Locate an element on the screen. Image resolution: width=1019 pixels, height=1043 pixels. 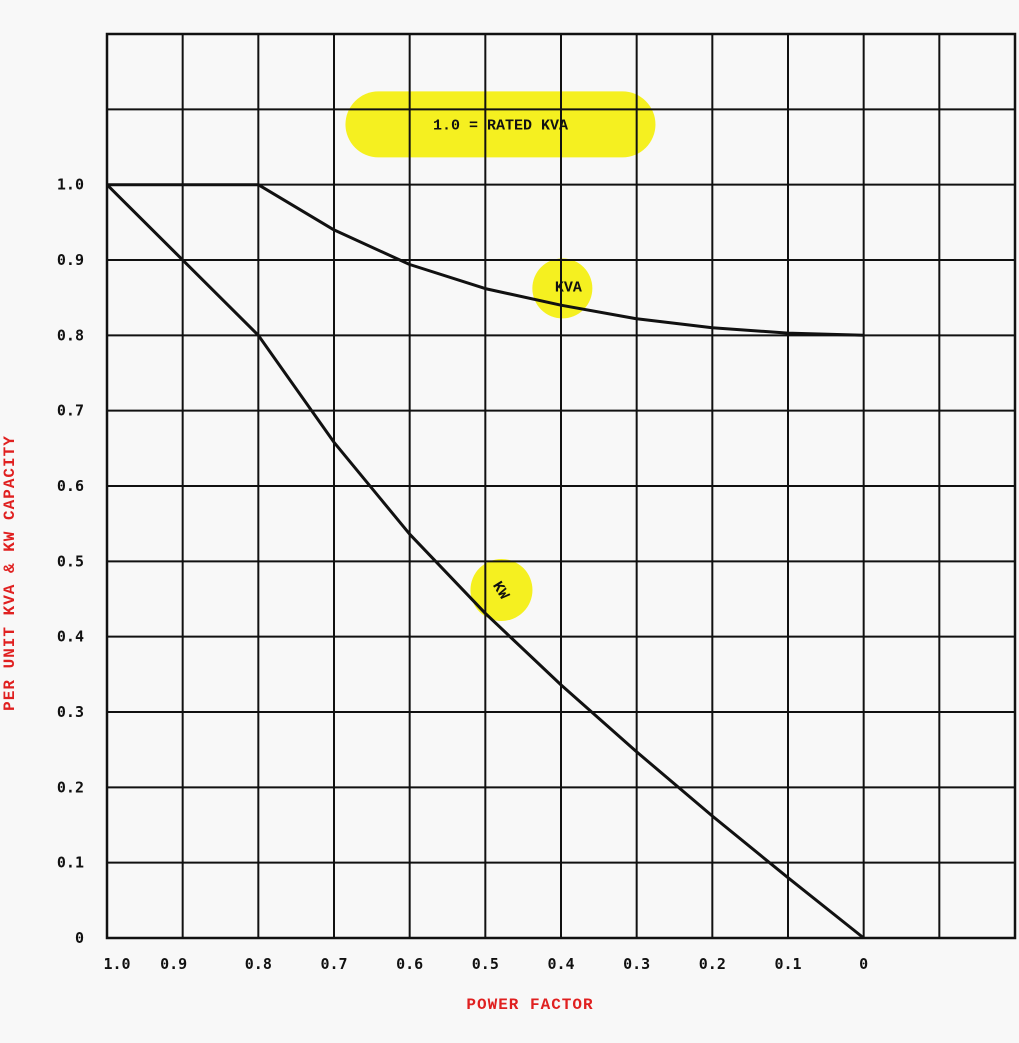
kw-series-label: KW is located at coordinates (500, 591).